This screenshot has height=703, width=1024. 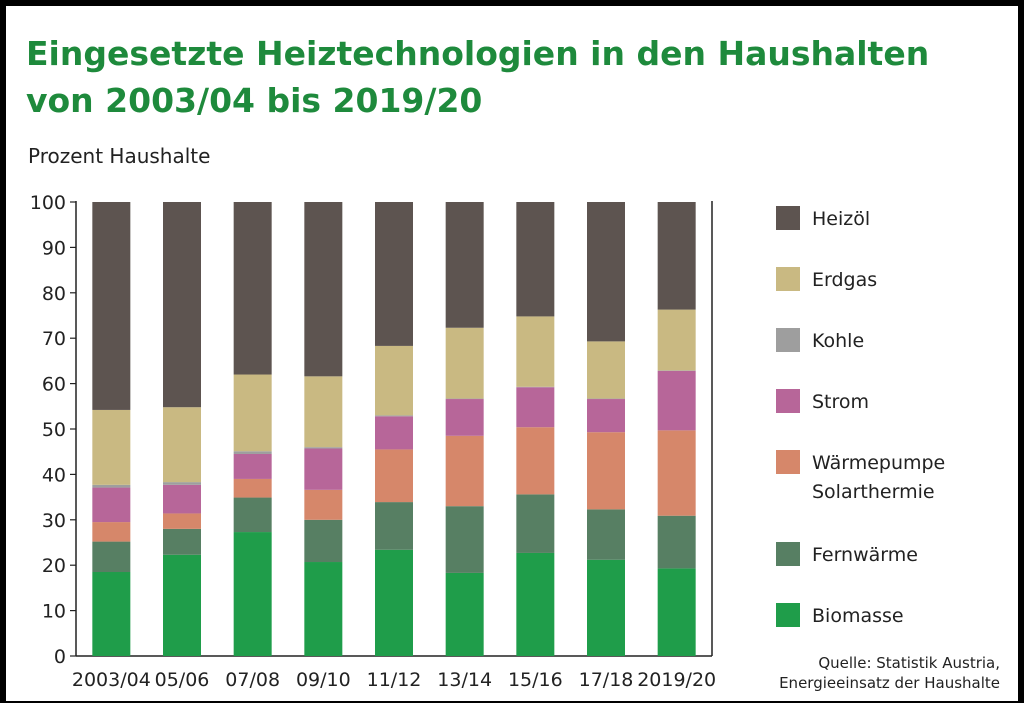 What do you see at coordinates (254, 100) in the screenshot?
I see `chart-title-line-2: von 2003/04 bis 2019/20` at bounding box center [254, 100].